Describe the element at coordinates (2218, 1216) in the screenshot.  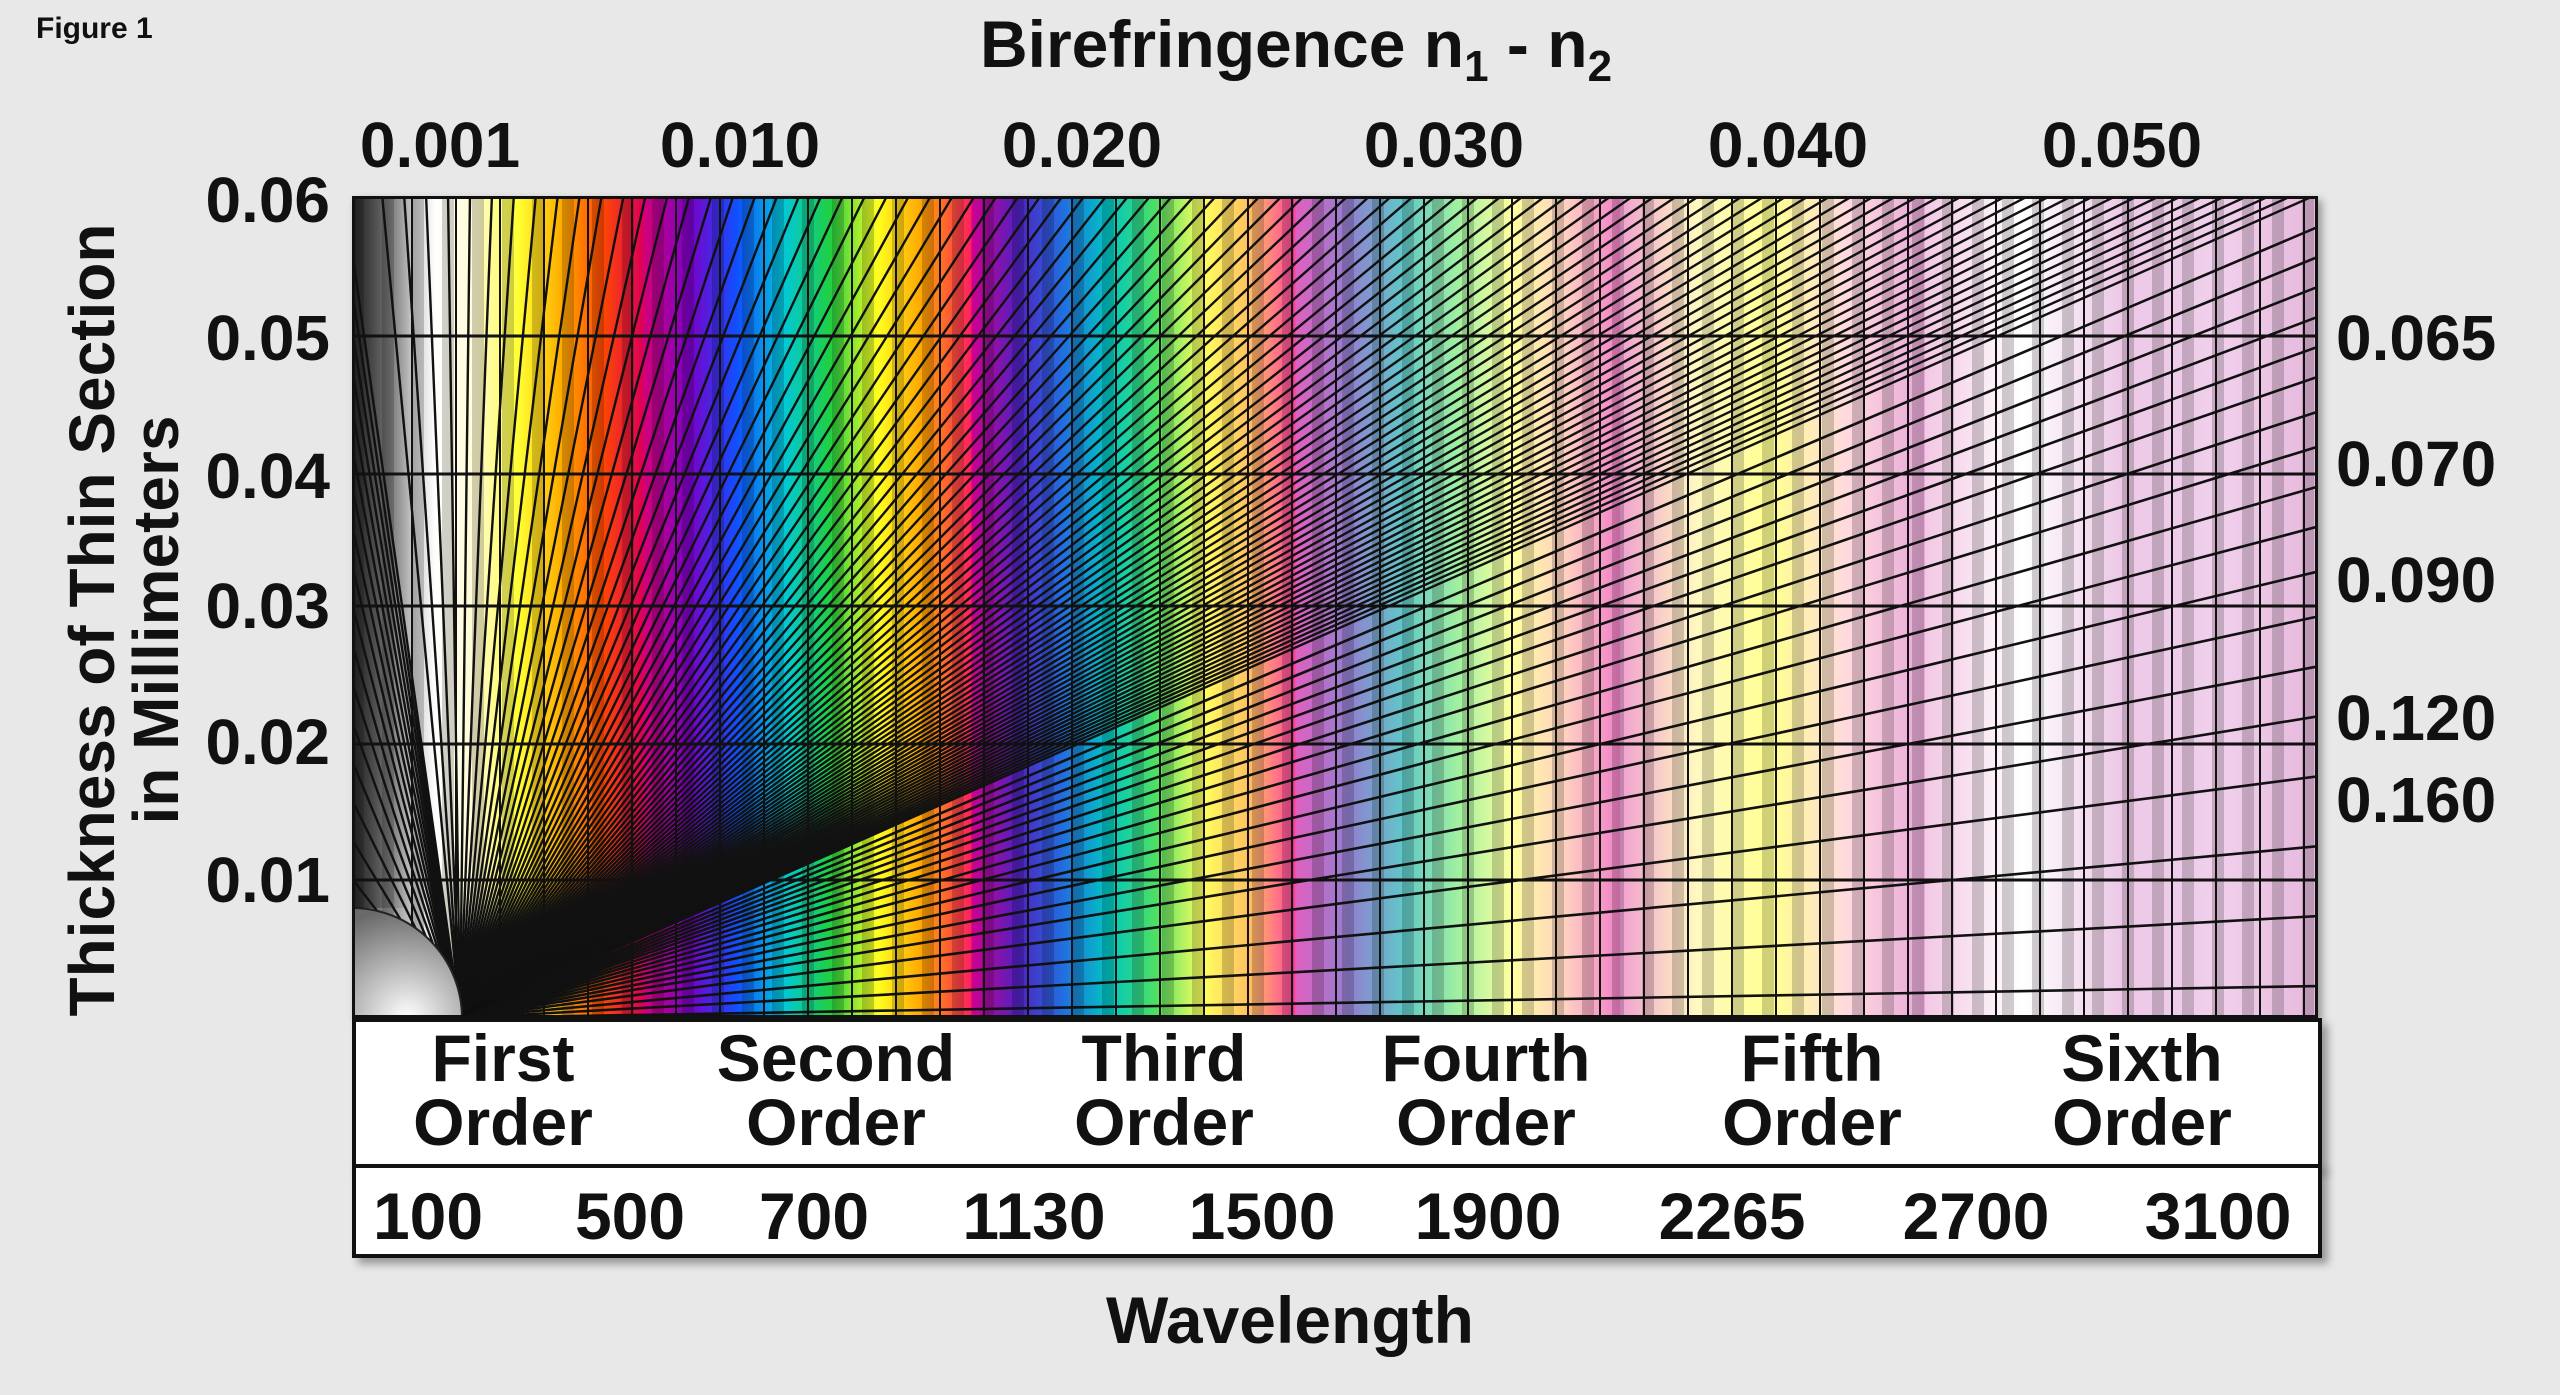
I see `wavelength-value: 3100` at that location.